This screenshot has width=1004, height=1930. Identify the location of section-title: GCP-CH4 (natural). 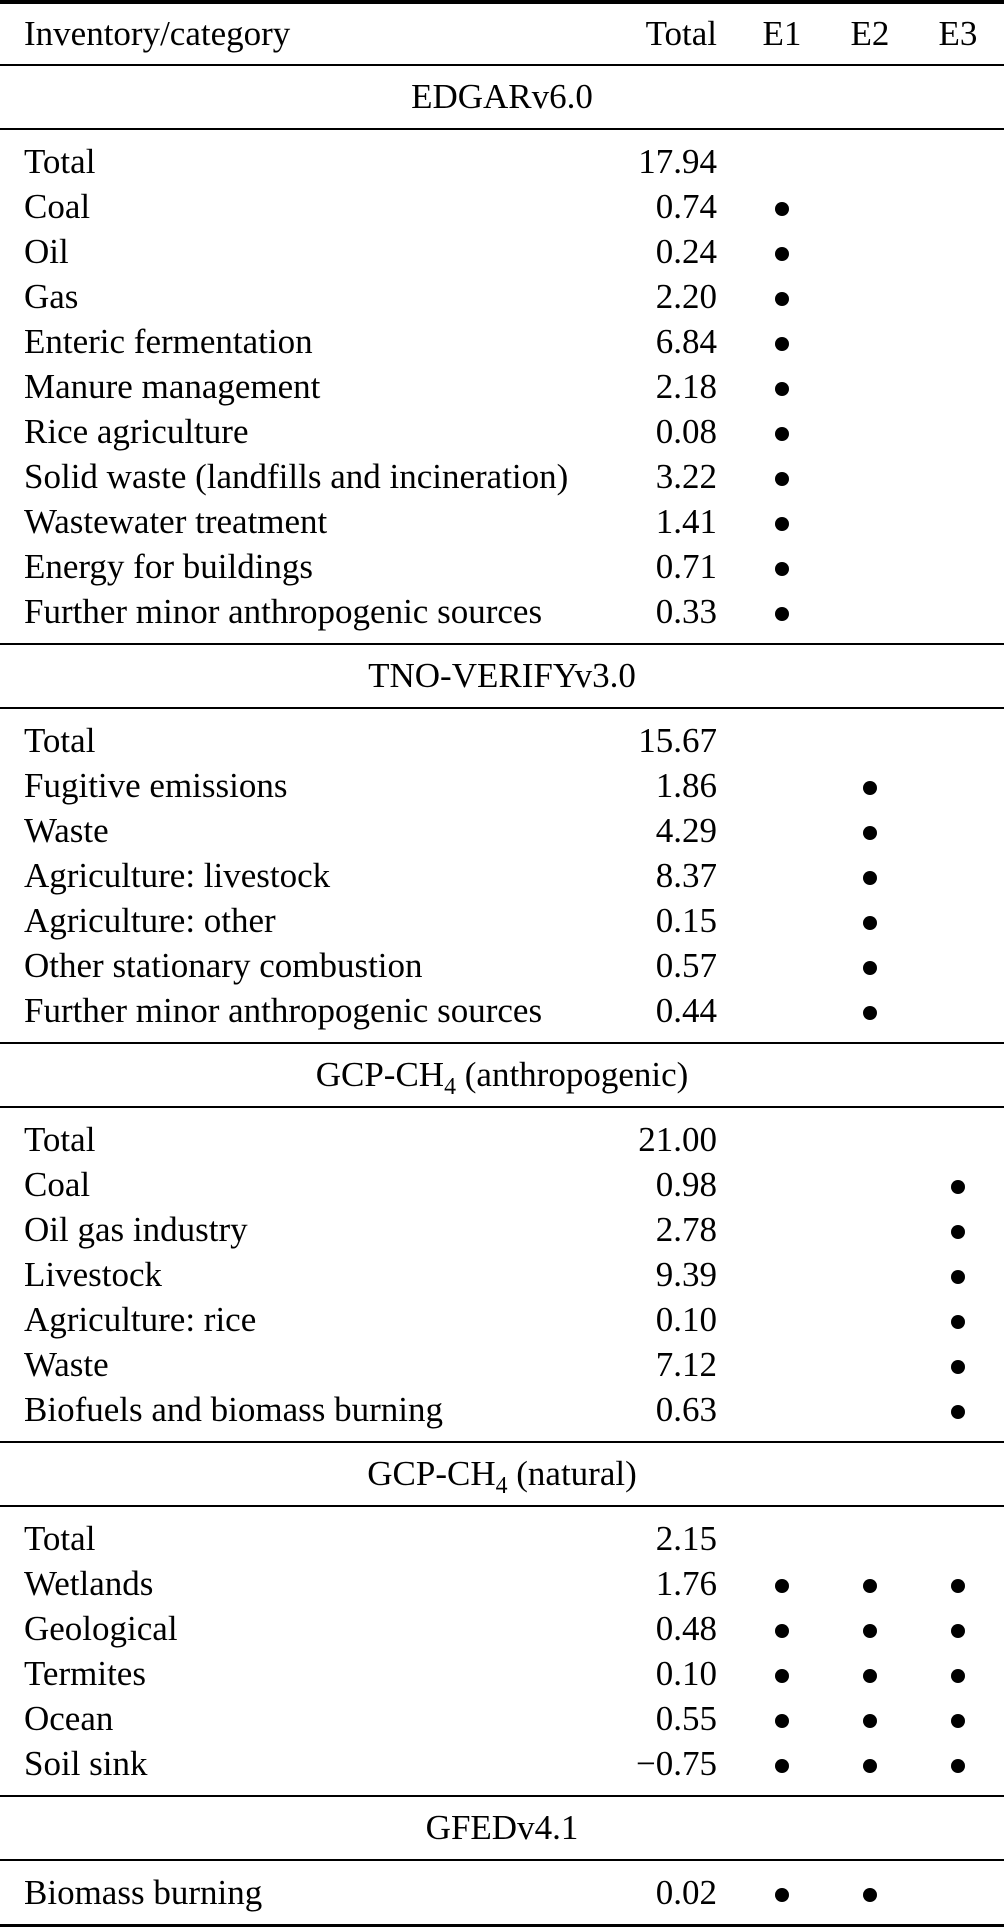
(502, 1474).